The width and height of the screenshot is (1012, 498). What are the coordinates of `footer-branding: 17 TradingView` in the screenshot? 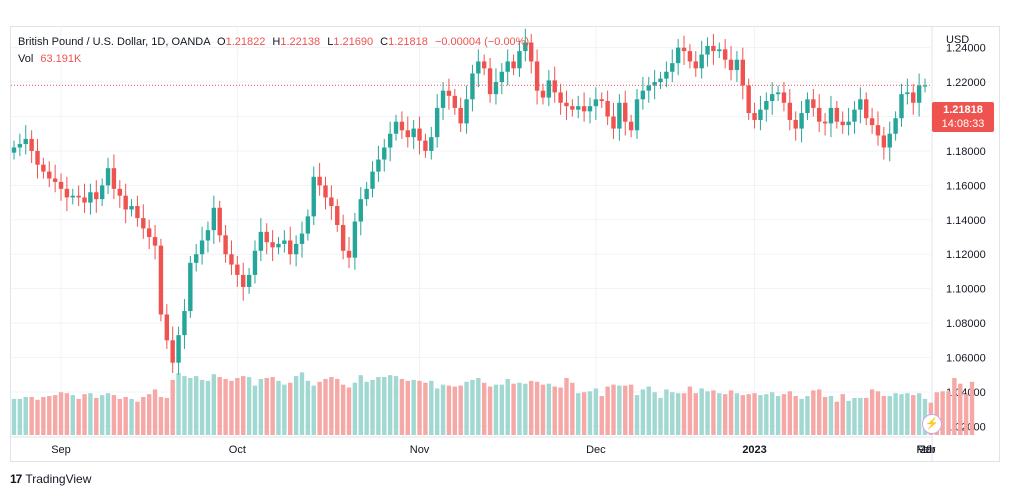 It's located at (50, 479).